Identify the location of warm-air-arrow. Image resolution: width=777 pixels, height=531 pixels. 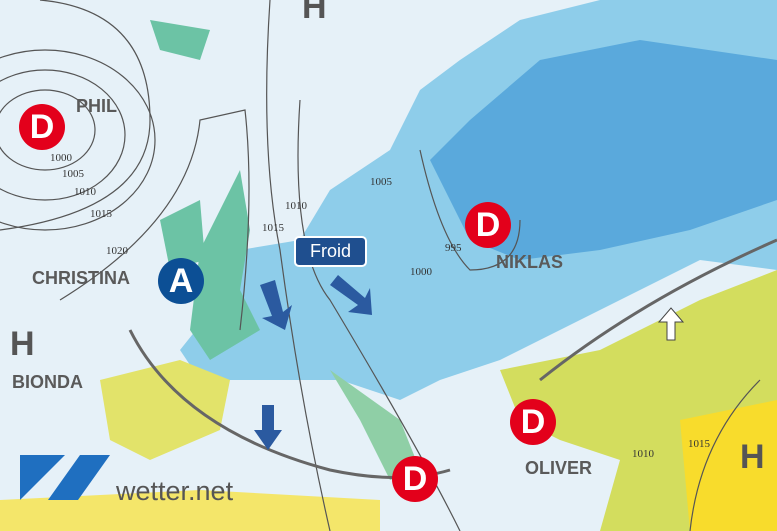
(671, 324).